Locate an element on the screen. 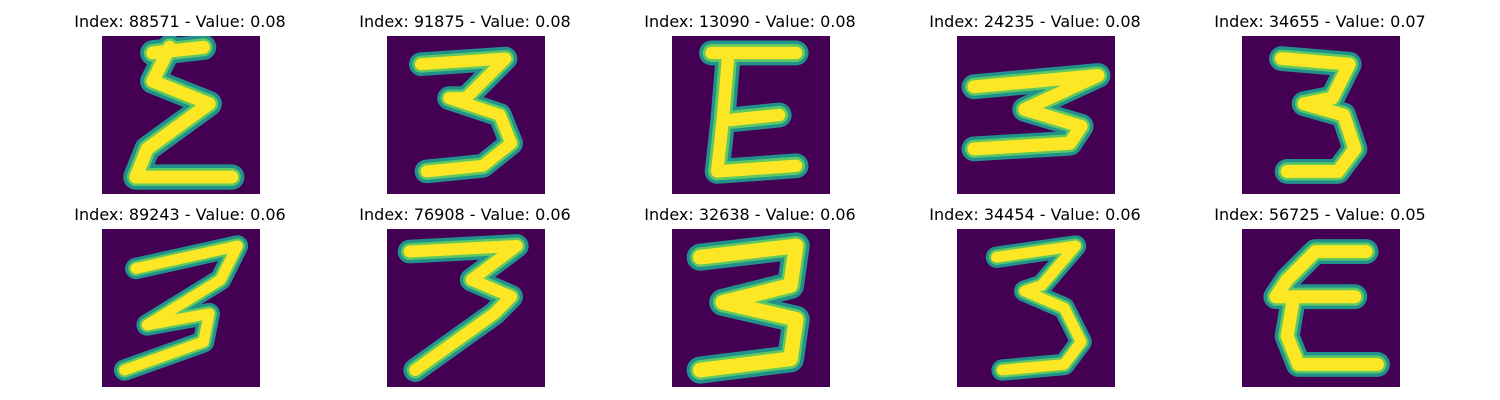 Image resolution: width=1500 pixels, height=400 pixels. panel-title: Index: 34655 - Value: 0.07 is located at coordinates (1320, 22).